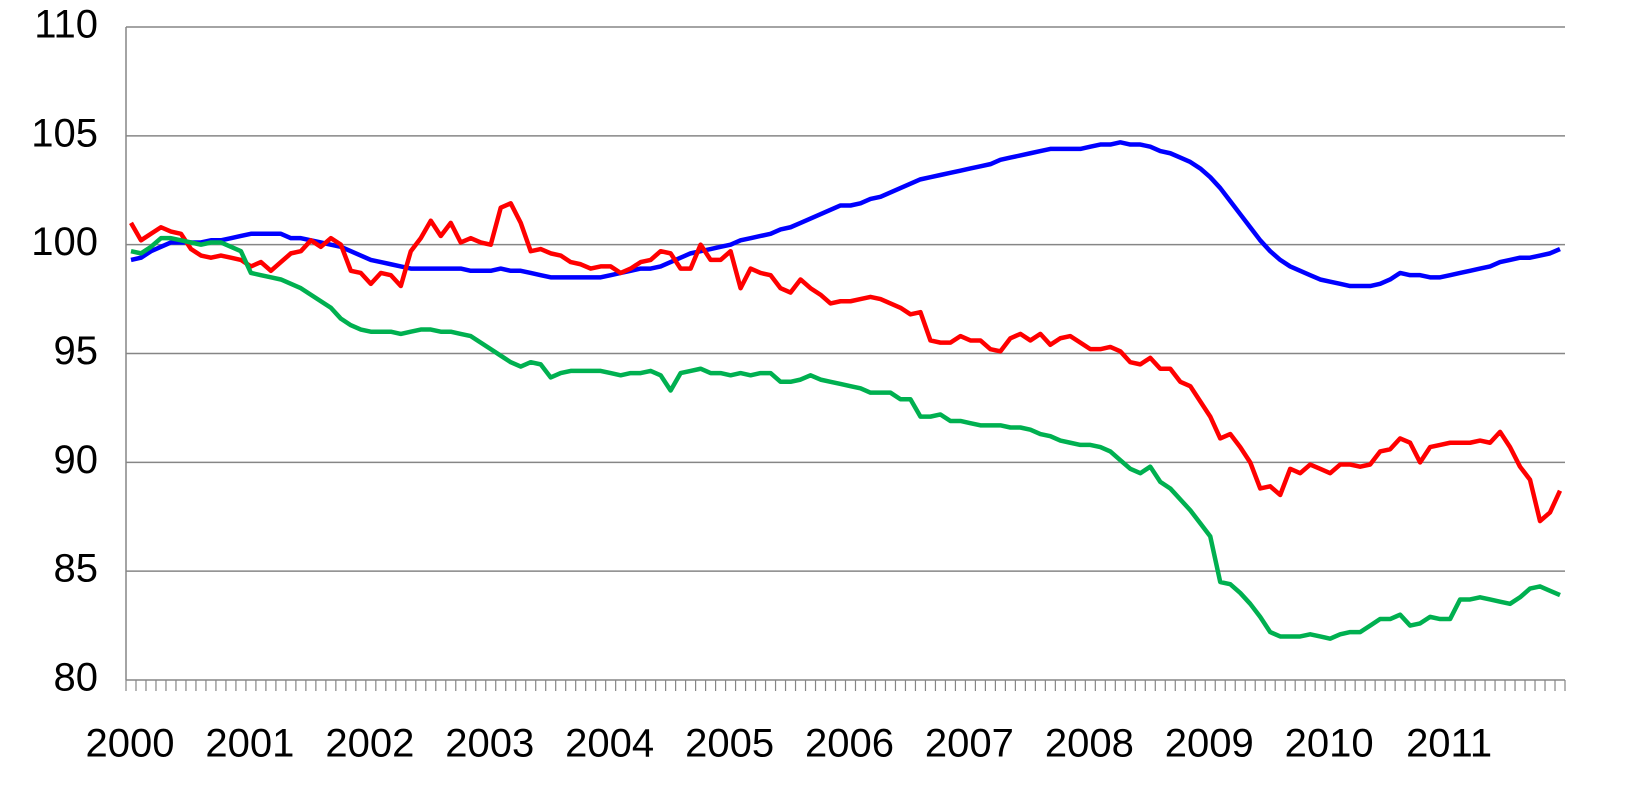 The image size is (1635, 801). What do you see at coordinates (609, 744) in the screenshot?
I see `x-tick-label: 2004` at bounding box center [609, 744].